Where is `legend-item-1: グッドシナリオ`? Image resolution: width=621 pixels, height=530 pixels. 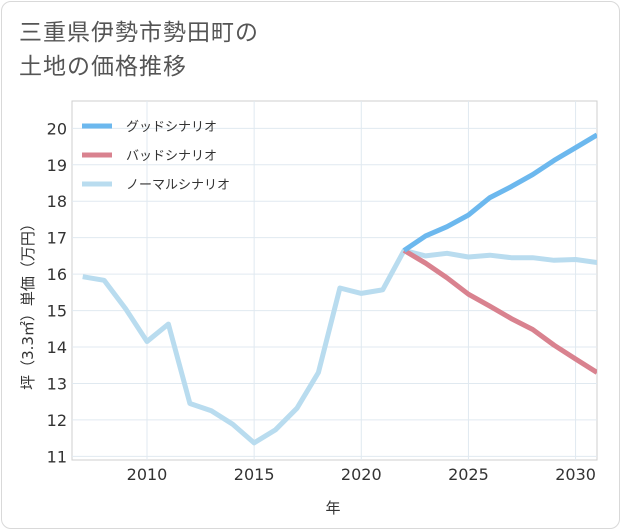
legend-item-1: グッドシナリオ is located at coordinates (149, 127).